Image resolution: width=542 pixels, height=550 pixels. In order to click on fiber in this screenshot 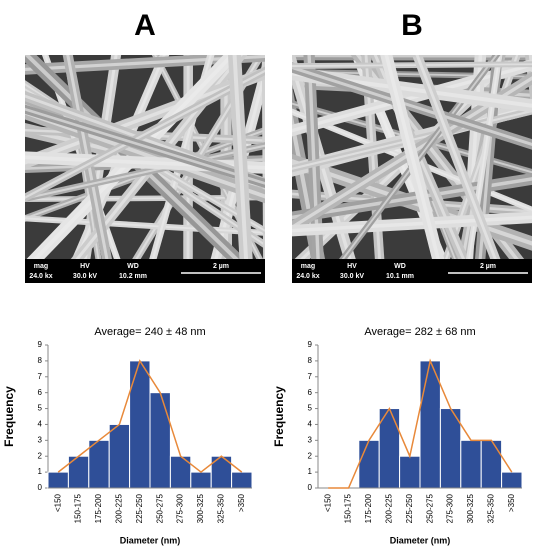, I will do `click(263, 157)`.